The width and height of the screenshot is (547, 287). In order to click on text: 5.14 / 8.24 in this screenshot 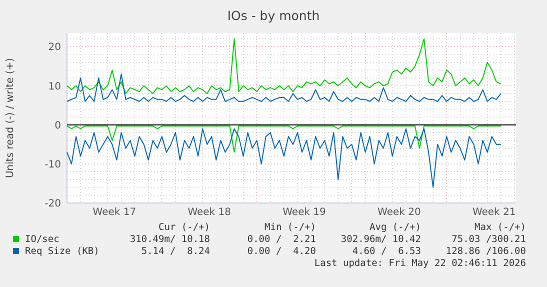, I will do `click(175, 251)`.